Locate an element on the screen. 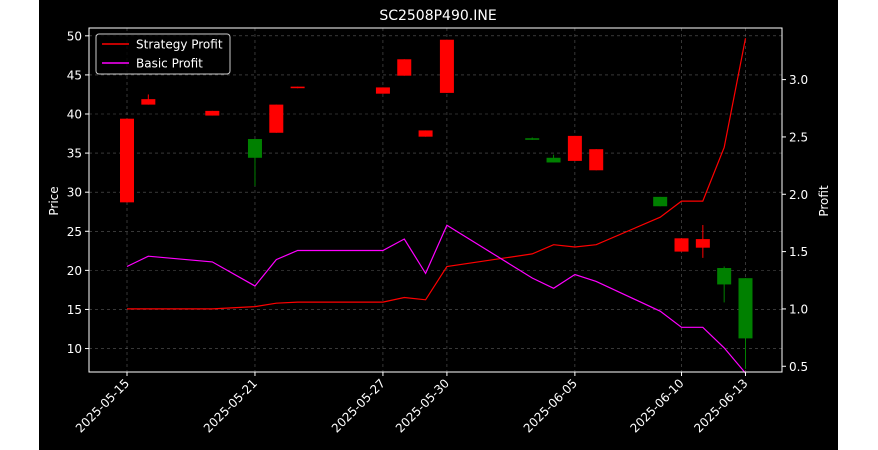  legend-label: Strategy Profit is located at coordinates (179, 45).